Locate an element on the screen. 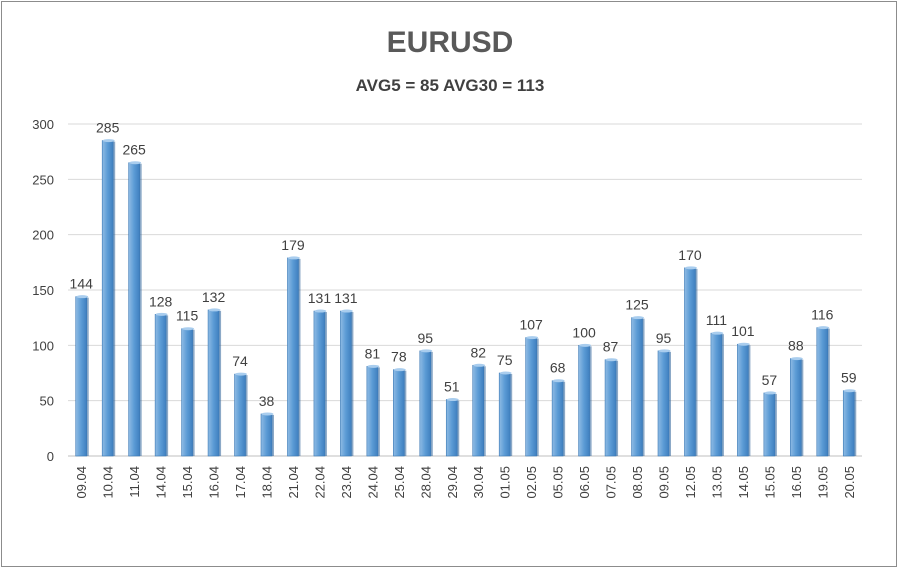 This screenshot has width=900, height=570. data-label: 87 is located at coordinates (611, 347).